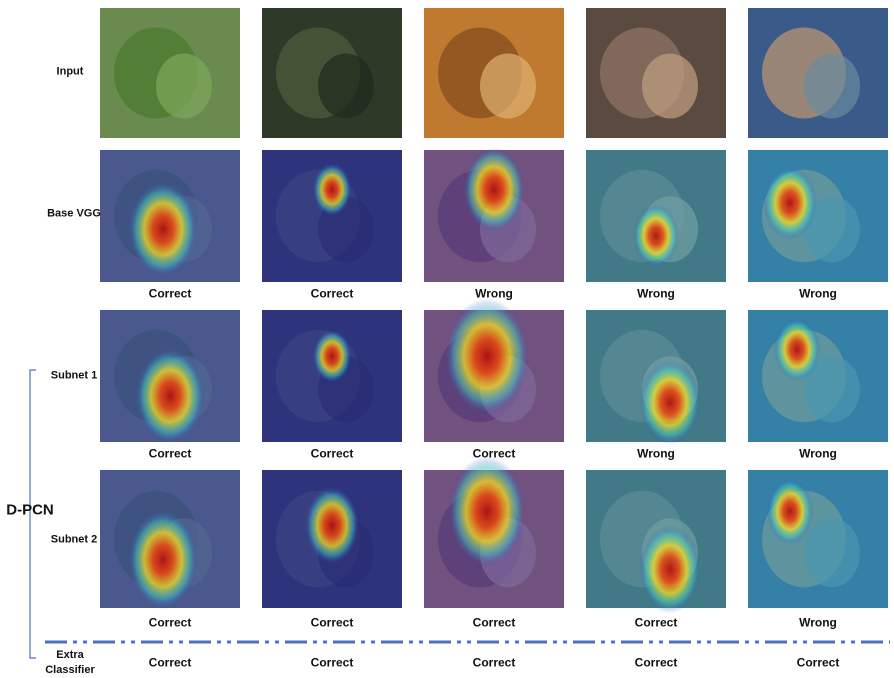 The width and height of the screenshot is (894, 678). What do you see at coordinates (70, 662) in the screenshot?
I see `row-label: Extra Classifier` at bounding box center [70, 662].